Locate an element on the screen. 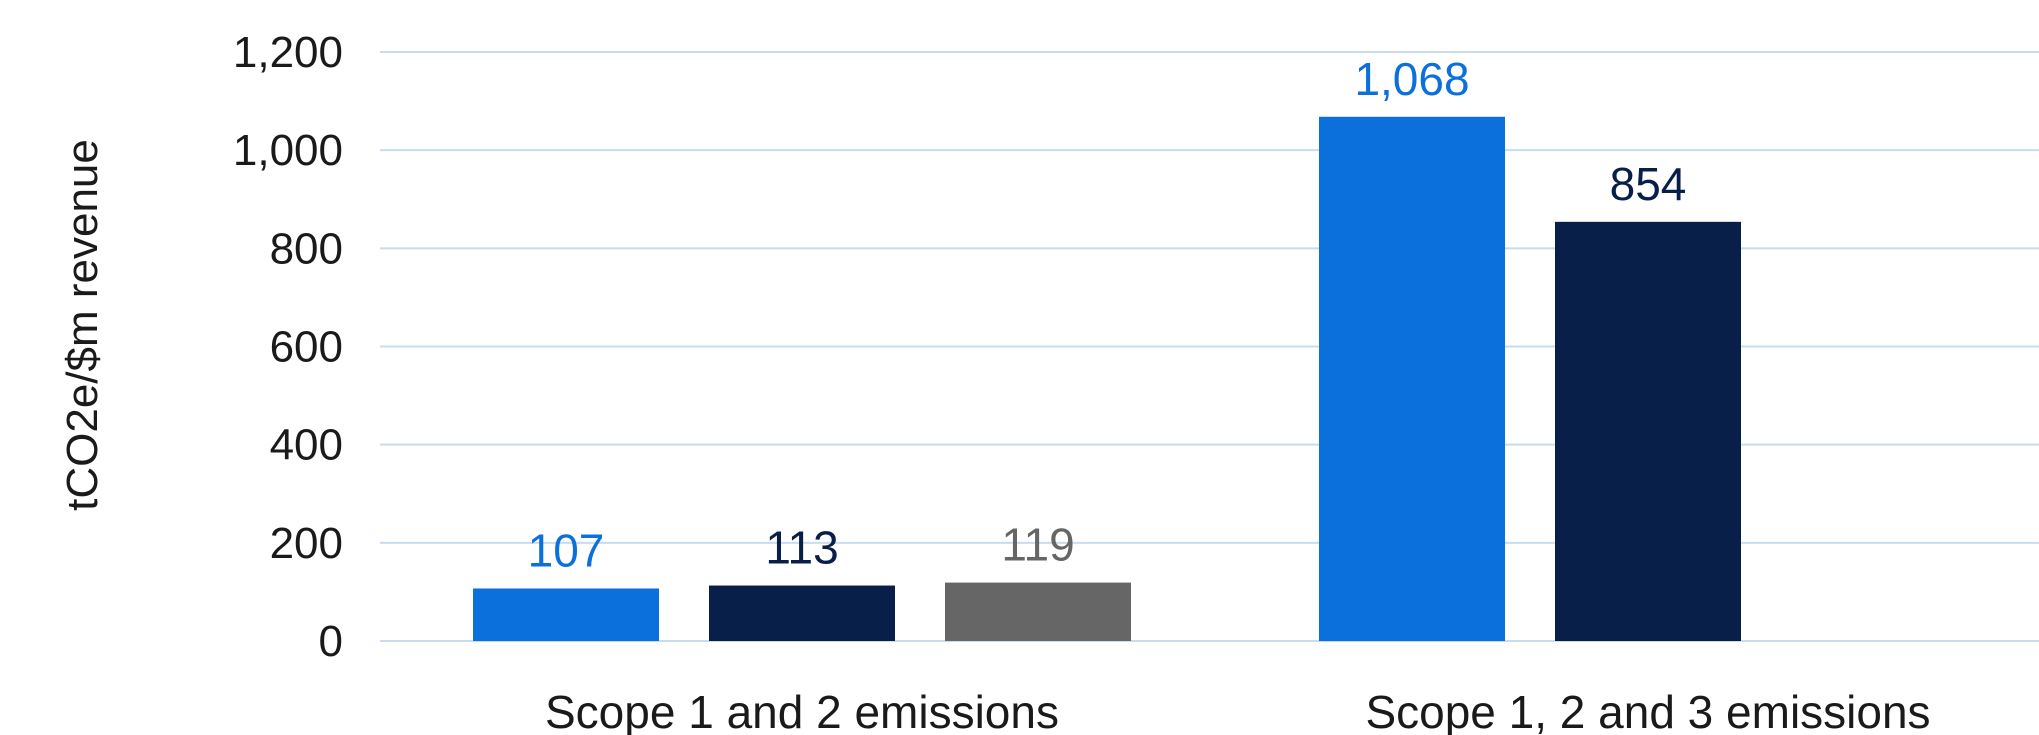  data-label: 113 is located at coordinates (801, 548).